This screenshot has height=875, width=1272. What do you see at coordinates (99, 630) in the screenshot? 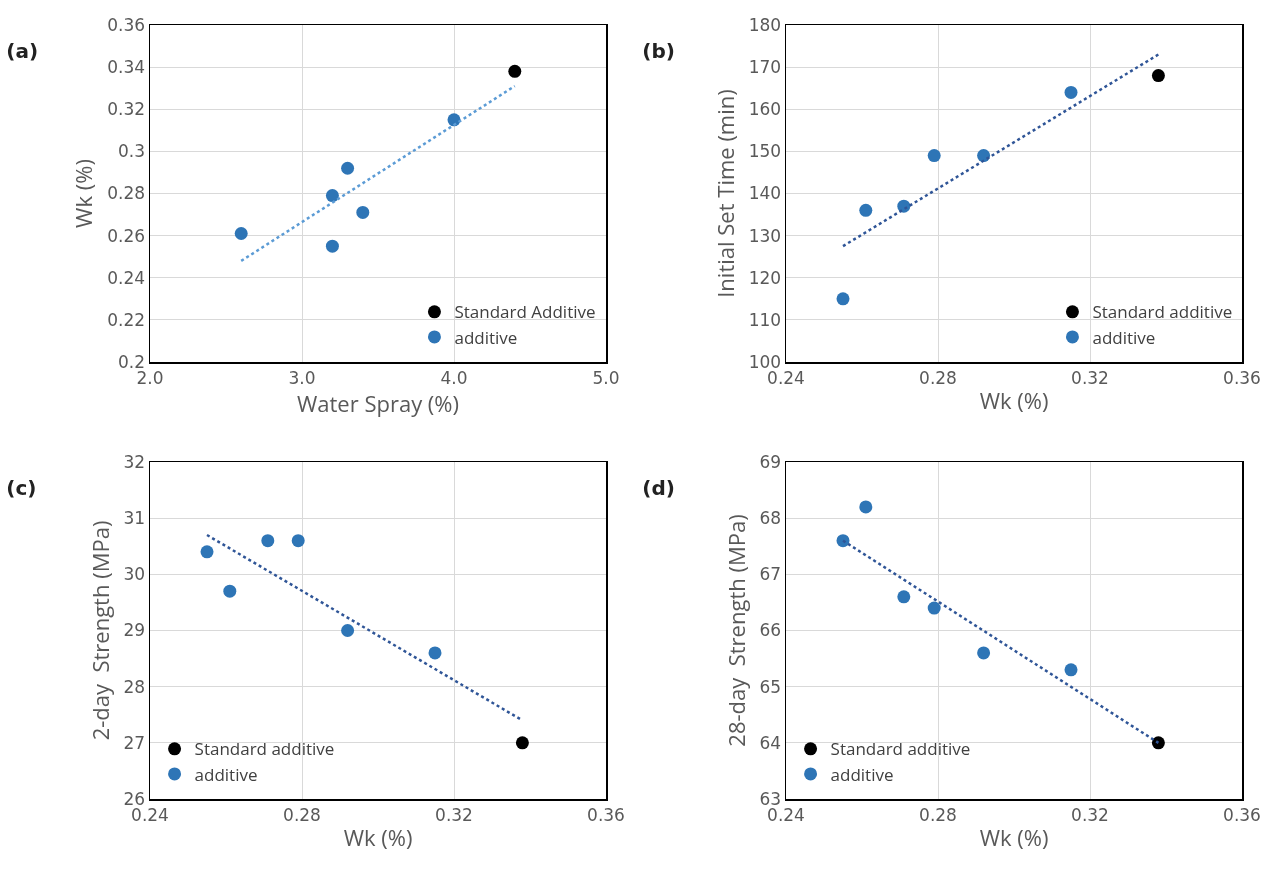
I see `y-axis-title: 2-day Strength (MPa)` at bounding box center [99, 630].